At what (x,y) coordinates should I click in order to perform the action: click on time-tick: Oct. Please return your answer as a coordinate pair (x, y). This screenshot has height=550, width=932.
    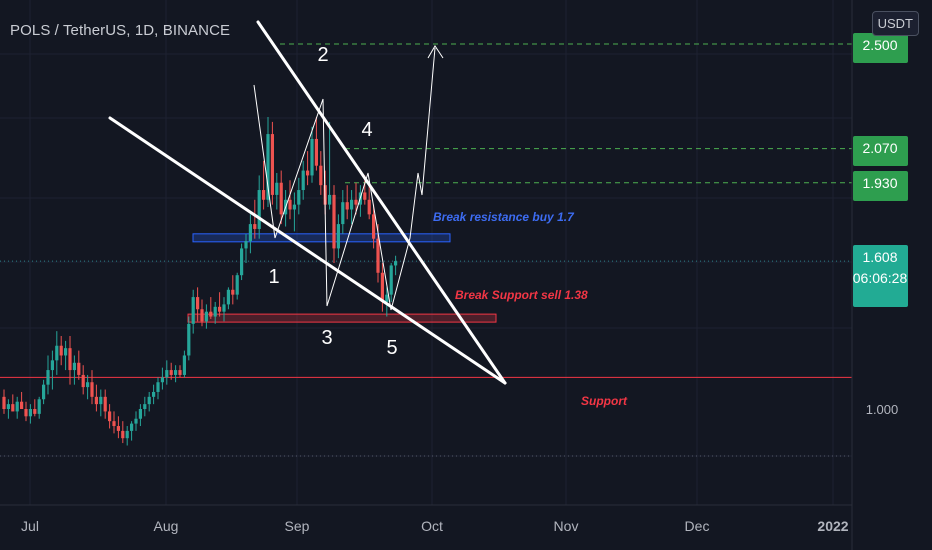
    Looking at the image, I should click on (432, 526).